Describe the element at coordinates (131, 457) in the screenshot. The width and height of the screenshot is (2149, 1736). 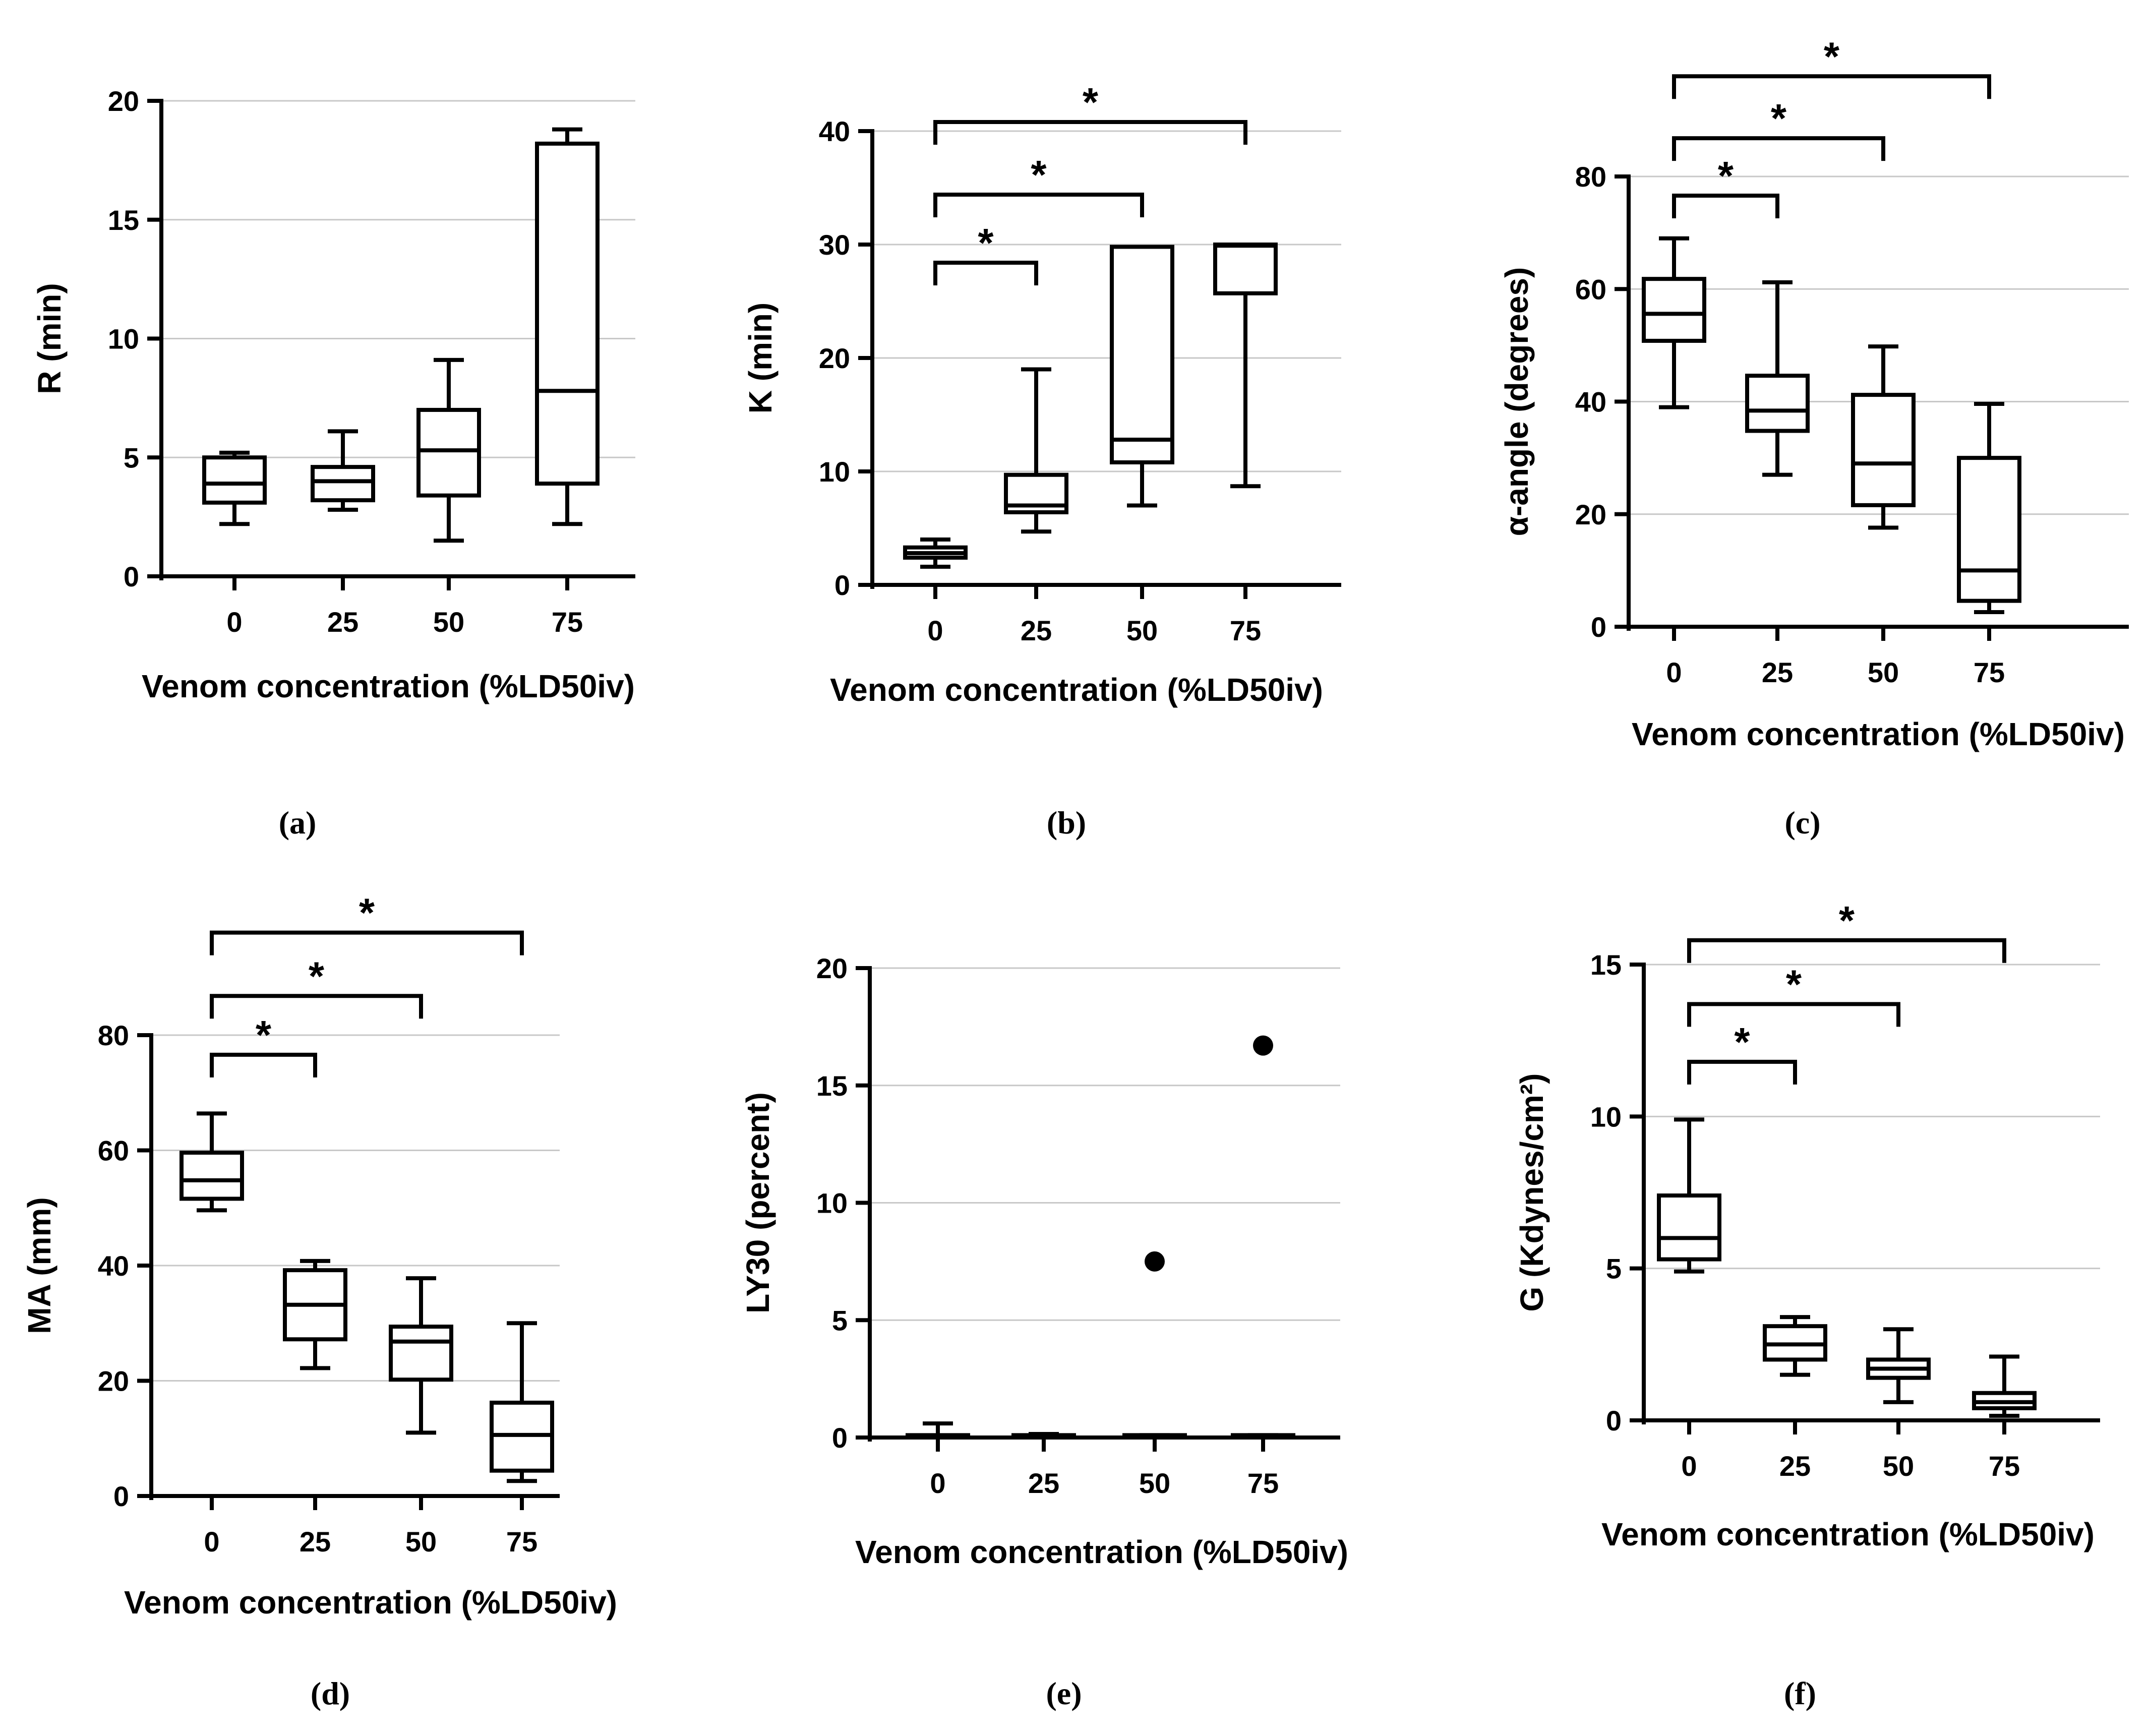
I see `y-tick-label: 5` at that location.